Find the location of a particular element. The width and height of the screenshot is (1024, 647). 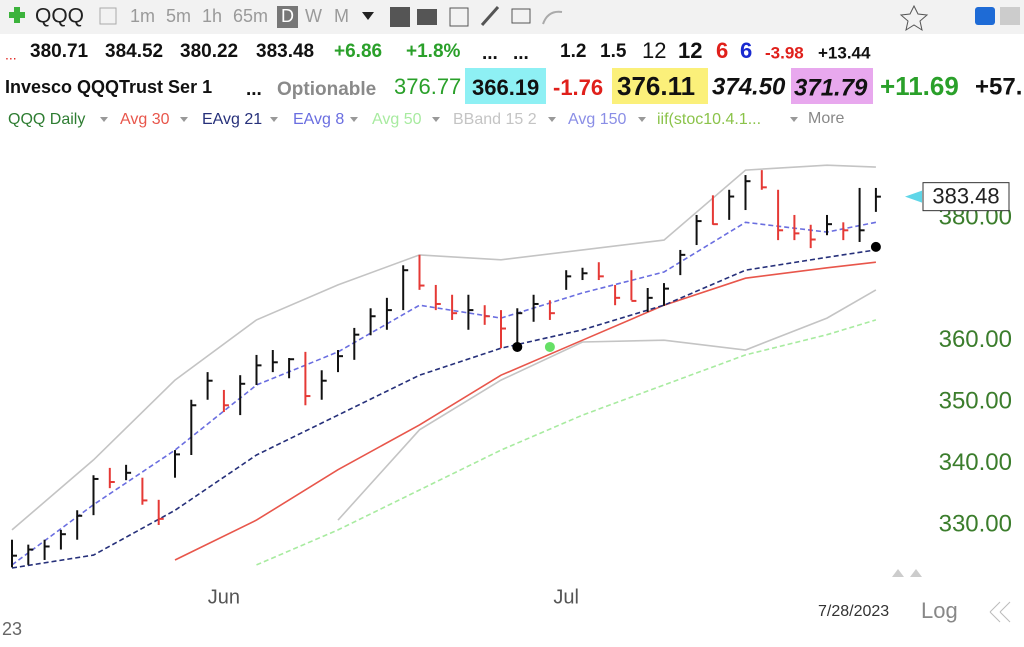

note-icon is located at coordinates (521, 16).